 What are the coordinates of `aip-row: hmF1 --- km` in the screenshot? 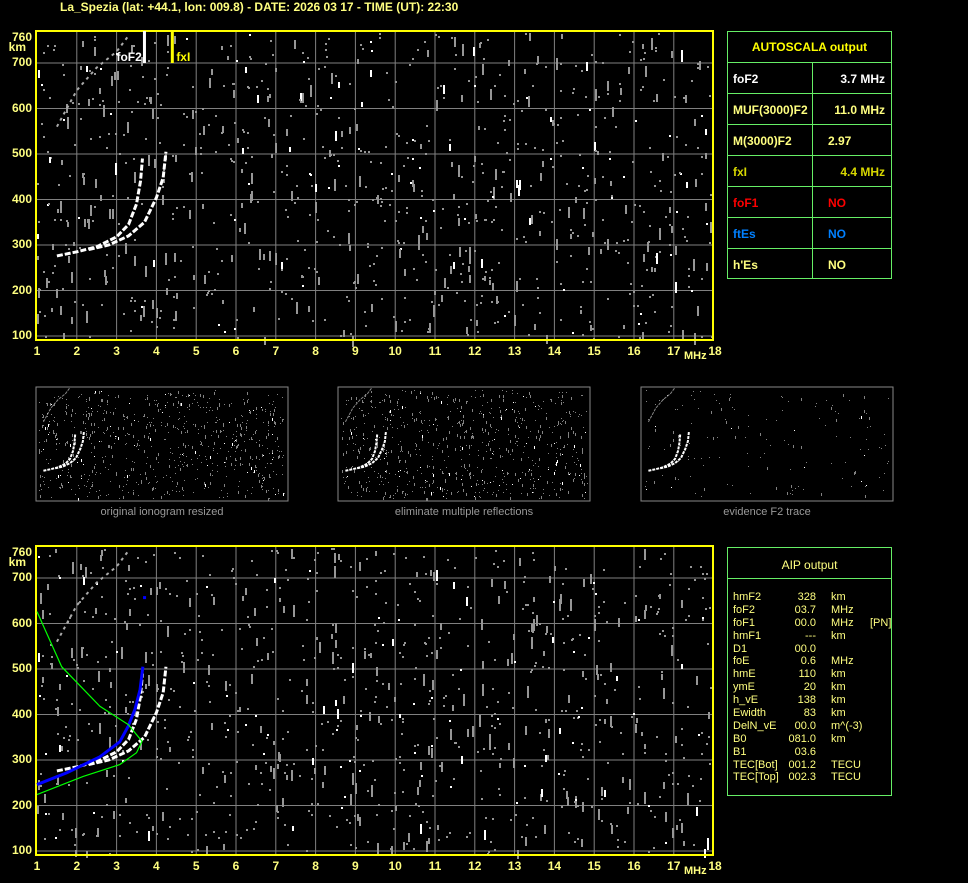 It's located at (809, 636).